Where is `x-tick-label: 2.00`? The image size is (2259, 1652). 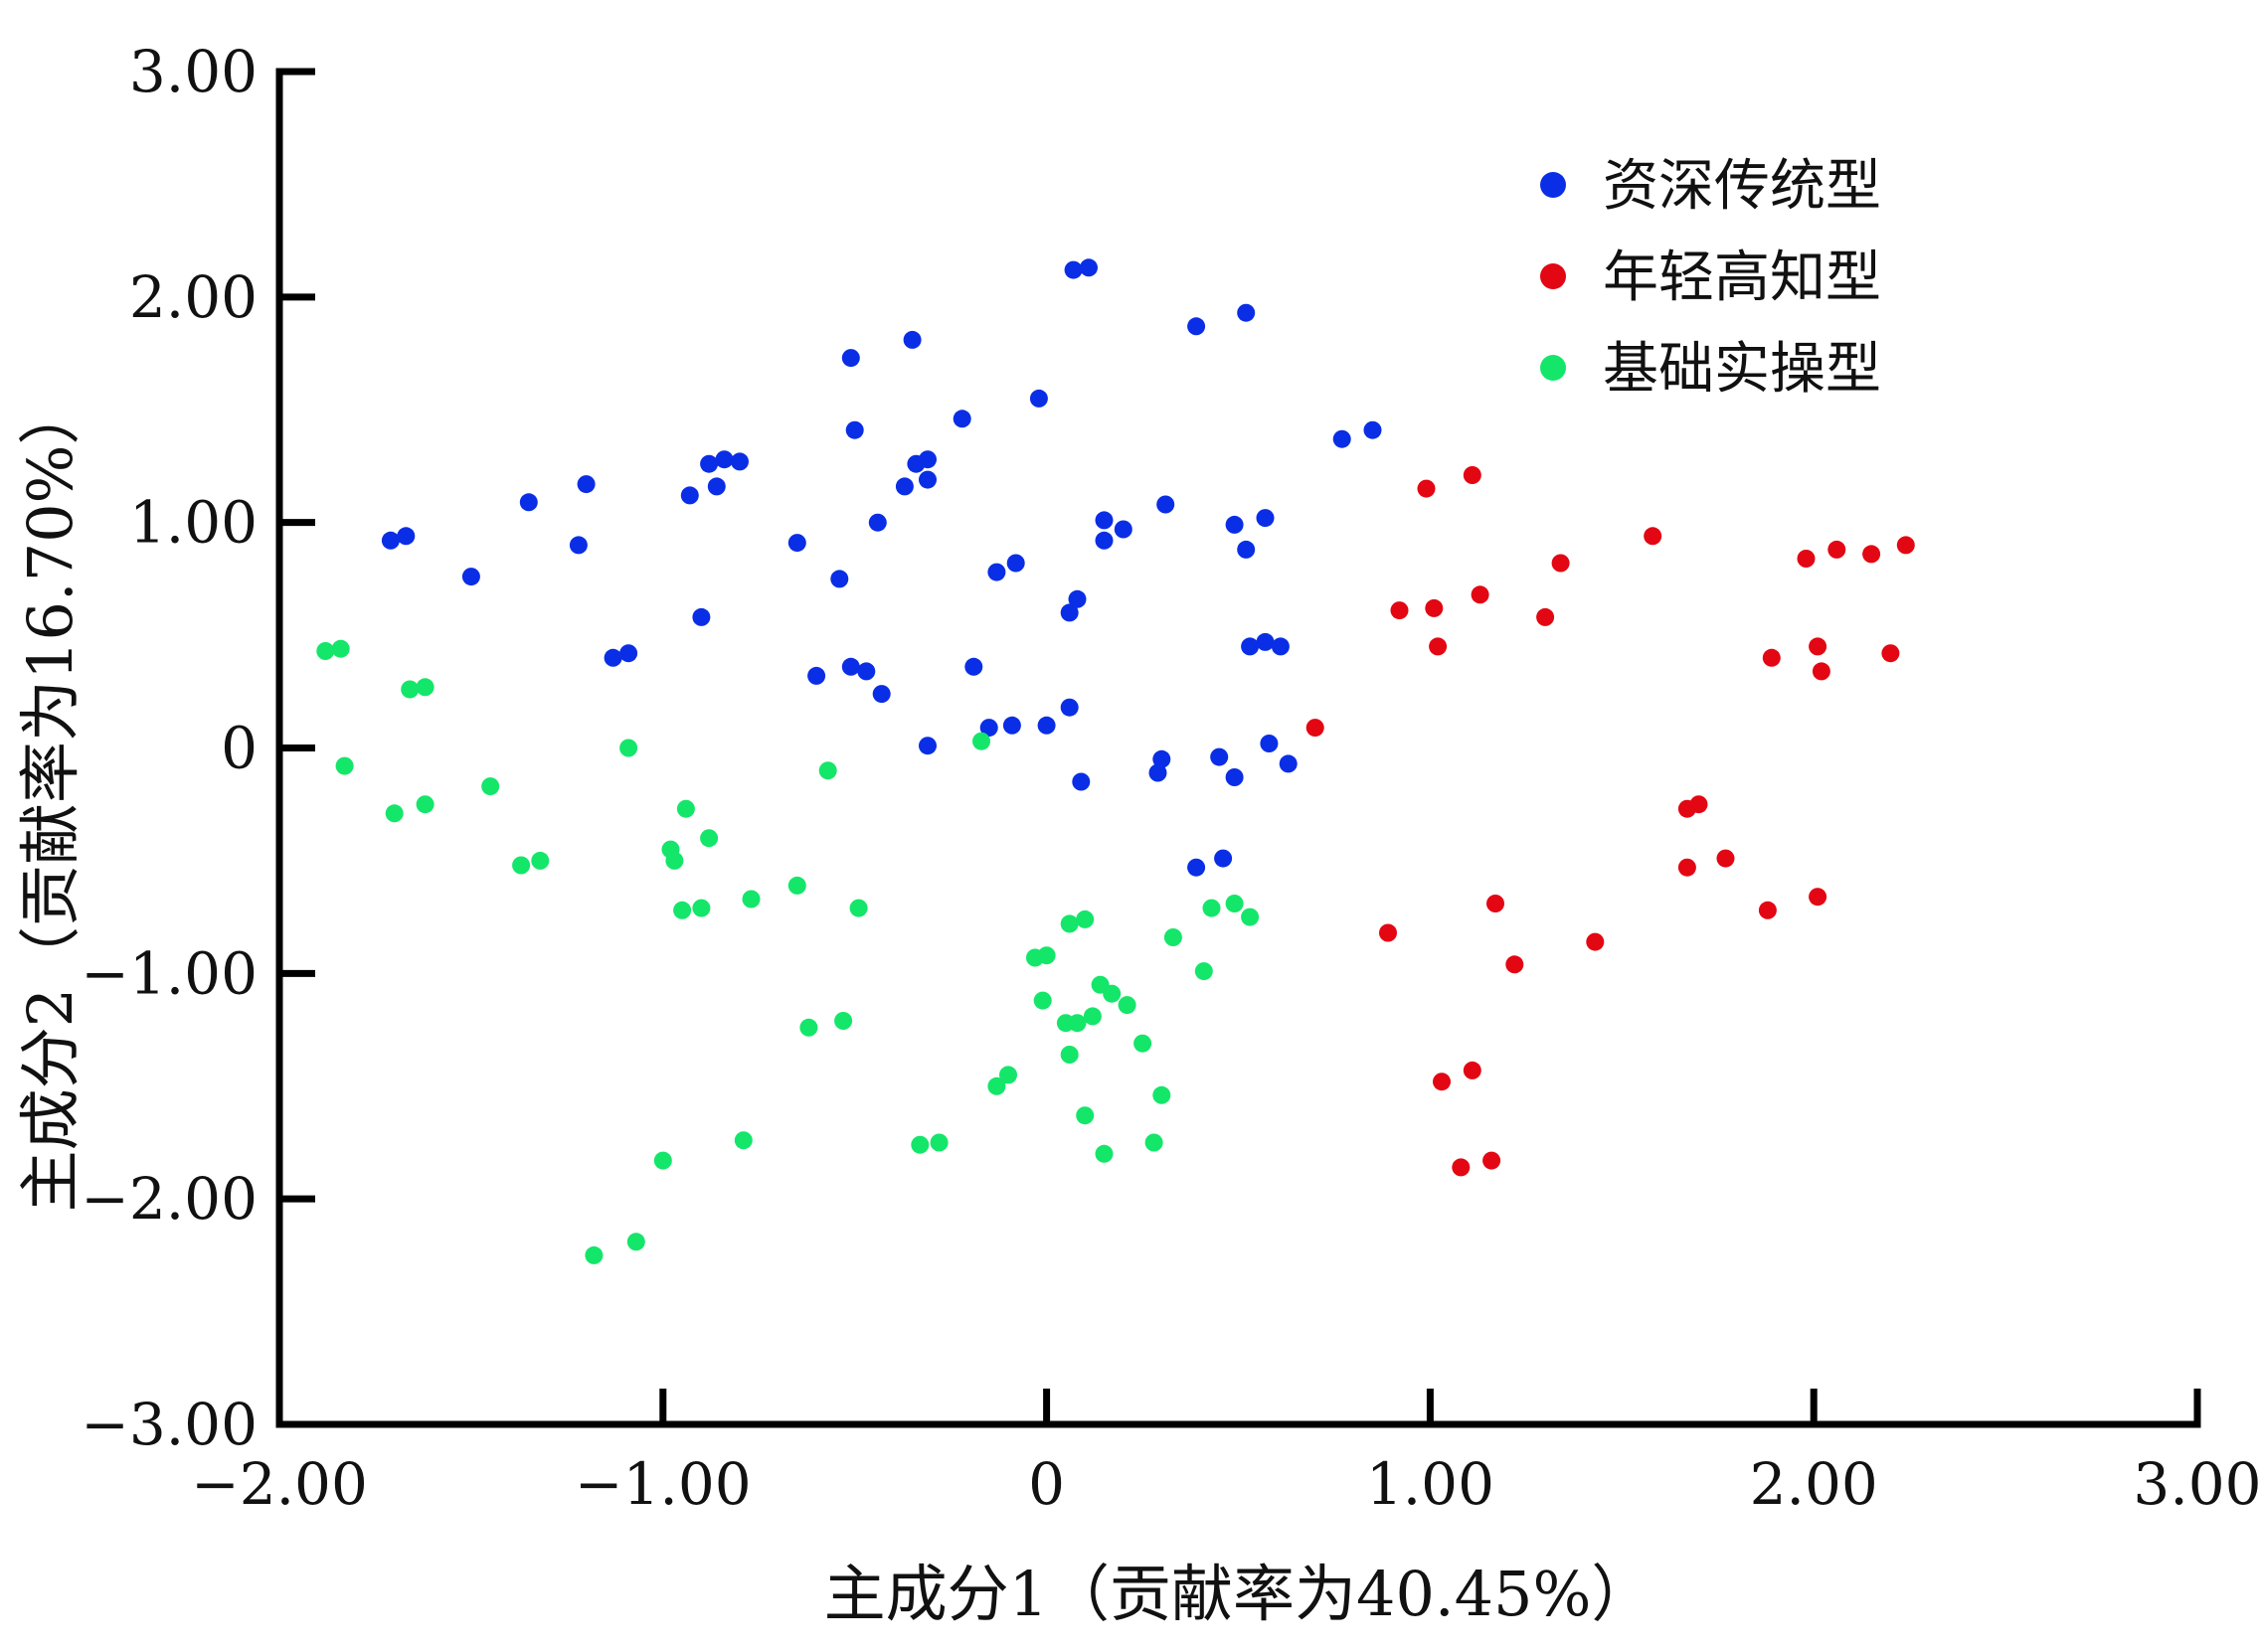 x-tick-label: 2.00 is located at coordinates (1814, 1484).